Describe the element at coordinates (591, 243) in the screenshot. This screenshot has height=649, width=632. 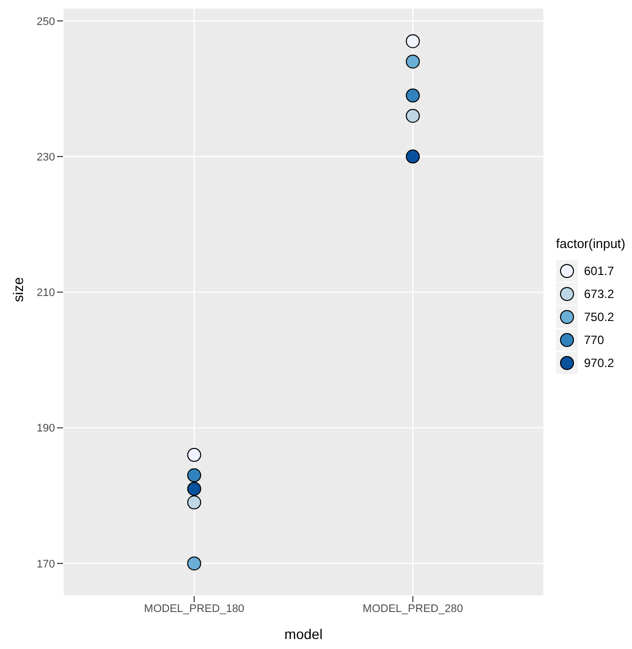
I see `legend-title: factor(input)` at that location.